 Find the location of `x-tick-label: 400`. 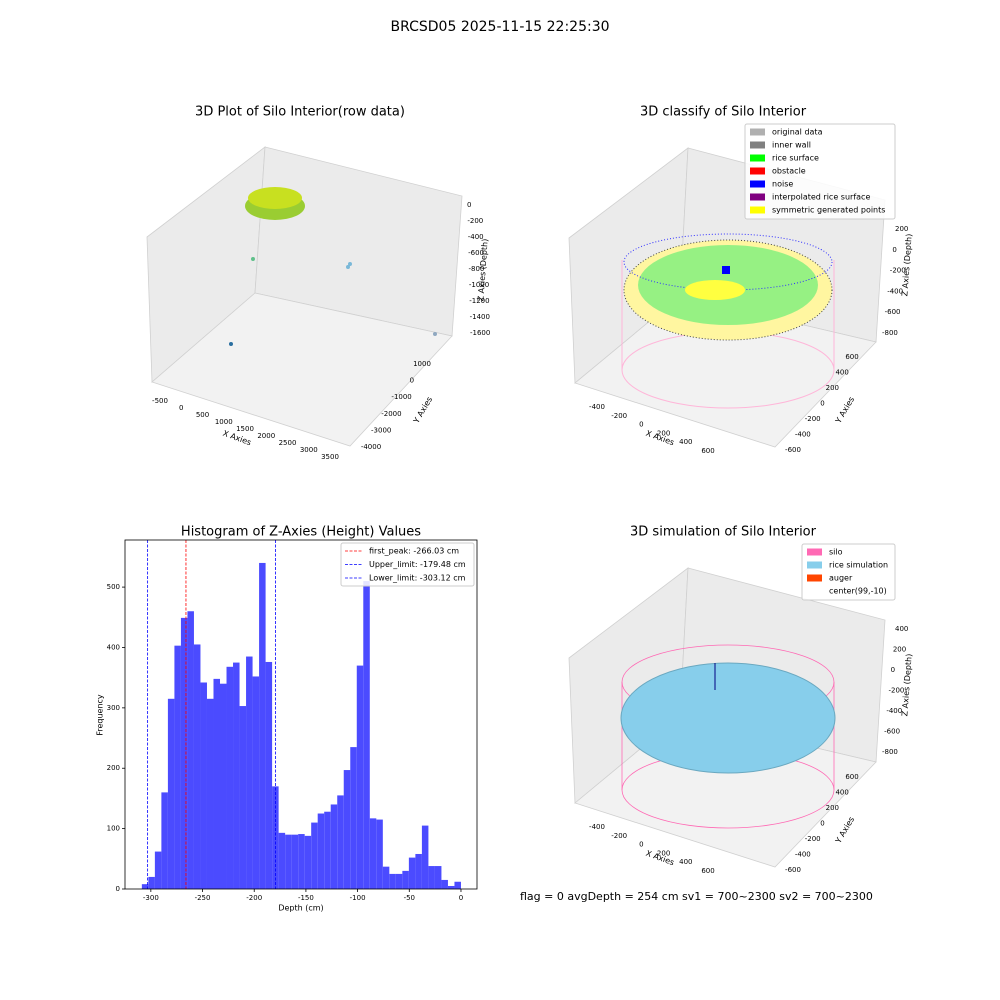

x-tick-label: 400 is located at coordinates (685, 862).